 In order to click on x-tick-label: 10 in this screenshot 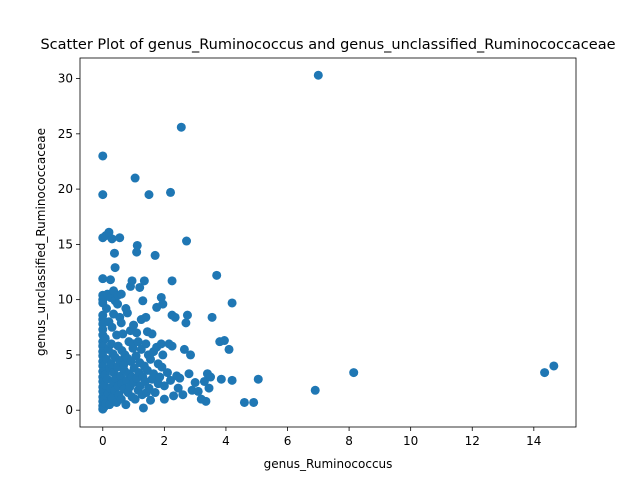, I will do `click(410, 441)`.